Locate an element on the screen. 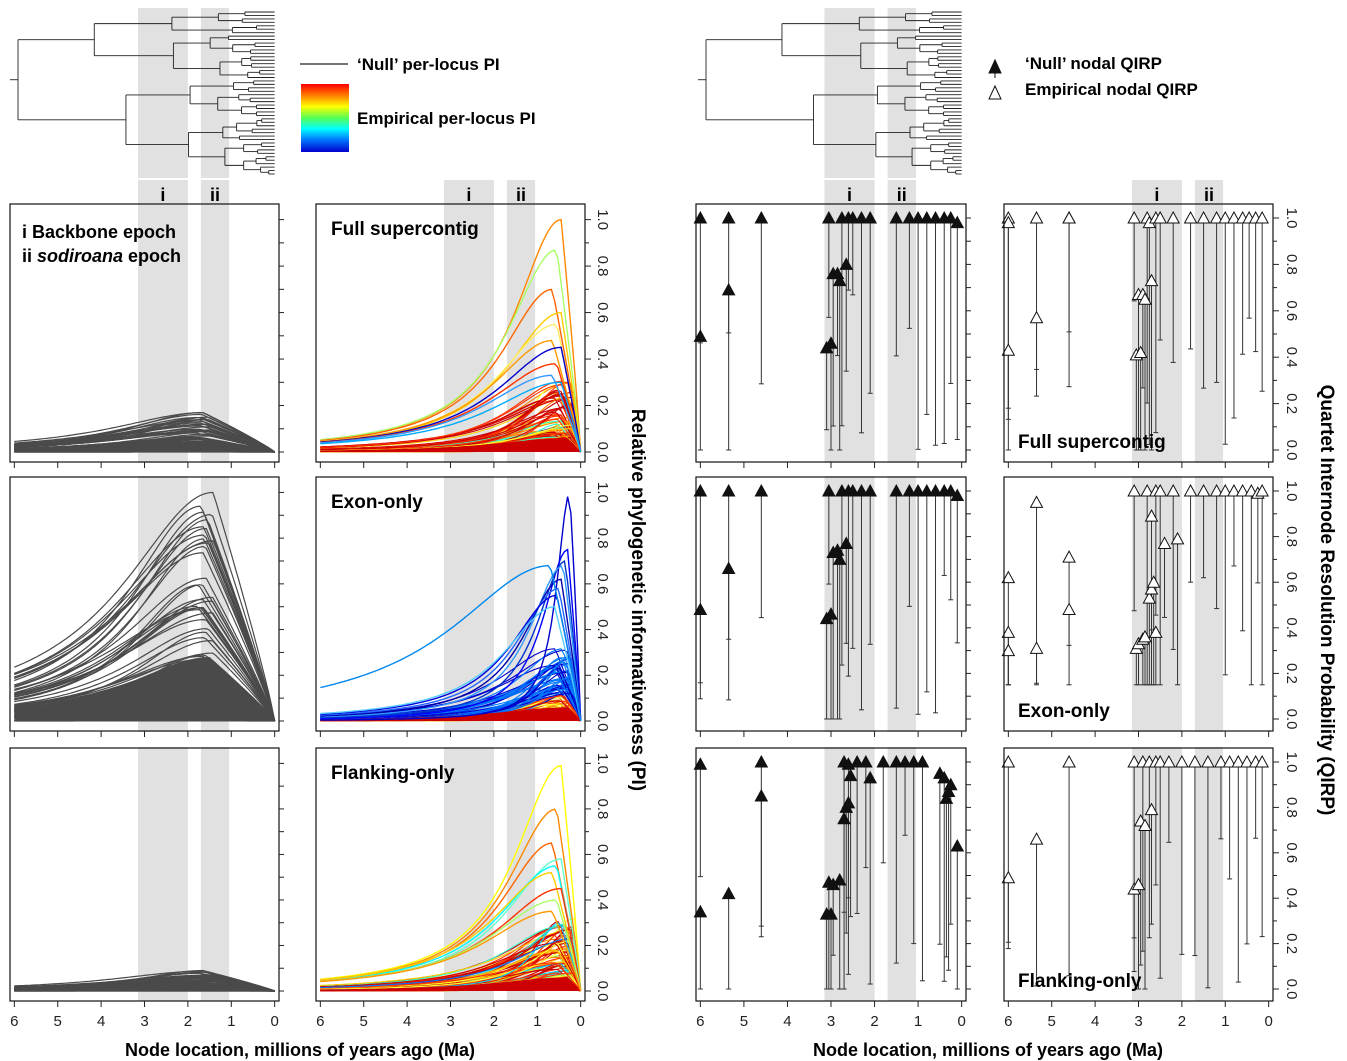  tree-epoch-band is located at coordinates (162, 93).